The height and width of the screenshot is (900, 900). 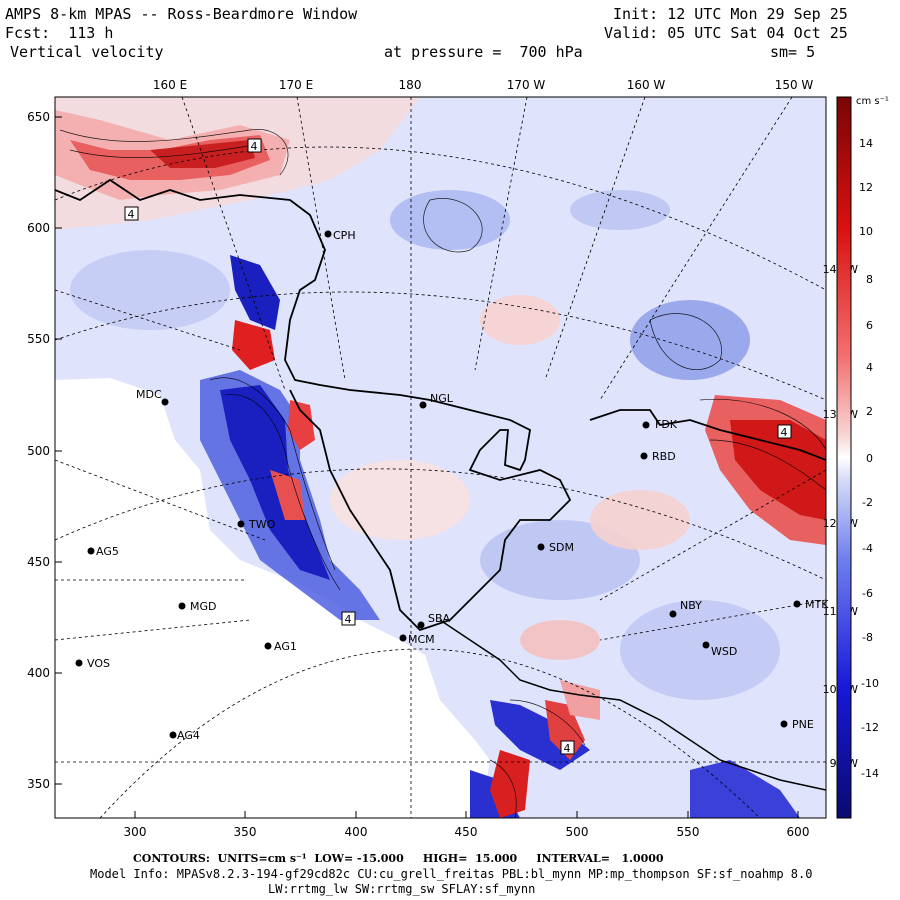 I want to click on lon-label: 170 E, so click(x=296, y=85).